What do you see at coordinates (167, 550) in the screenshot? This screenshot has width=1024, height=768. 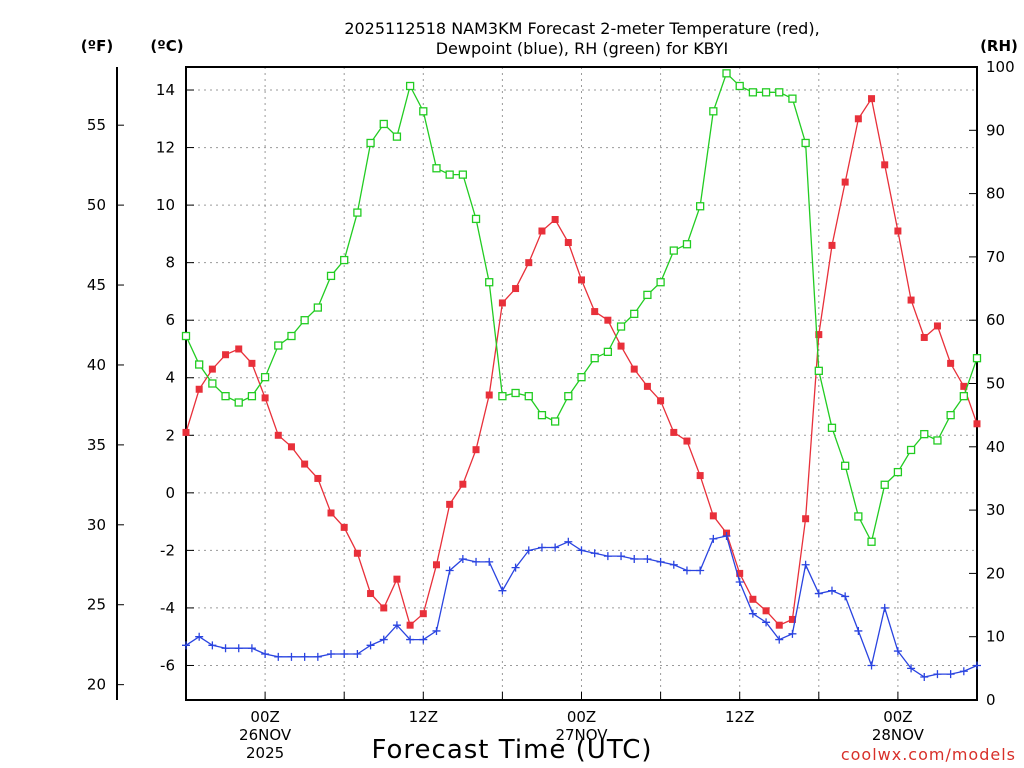 I see `celsius-tick-label: -2` at bounding box center [167, 550].